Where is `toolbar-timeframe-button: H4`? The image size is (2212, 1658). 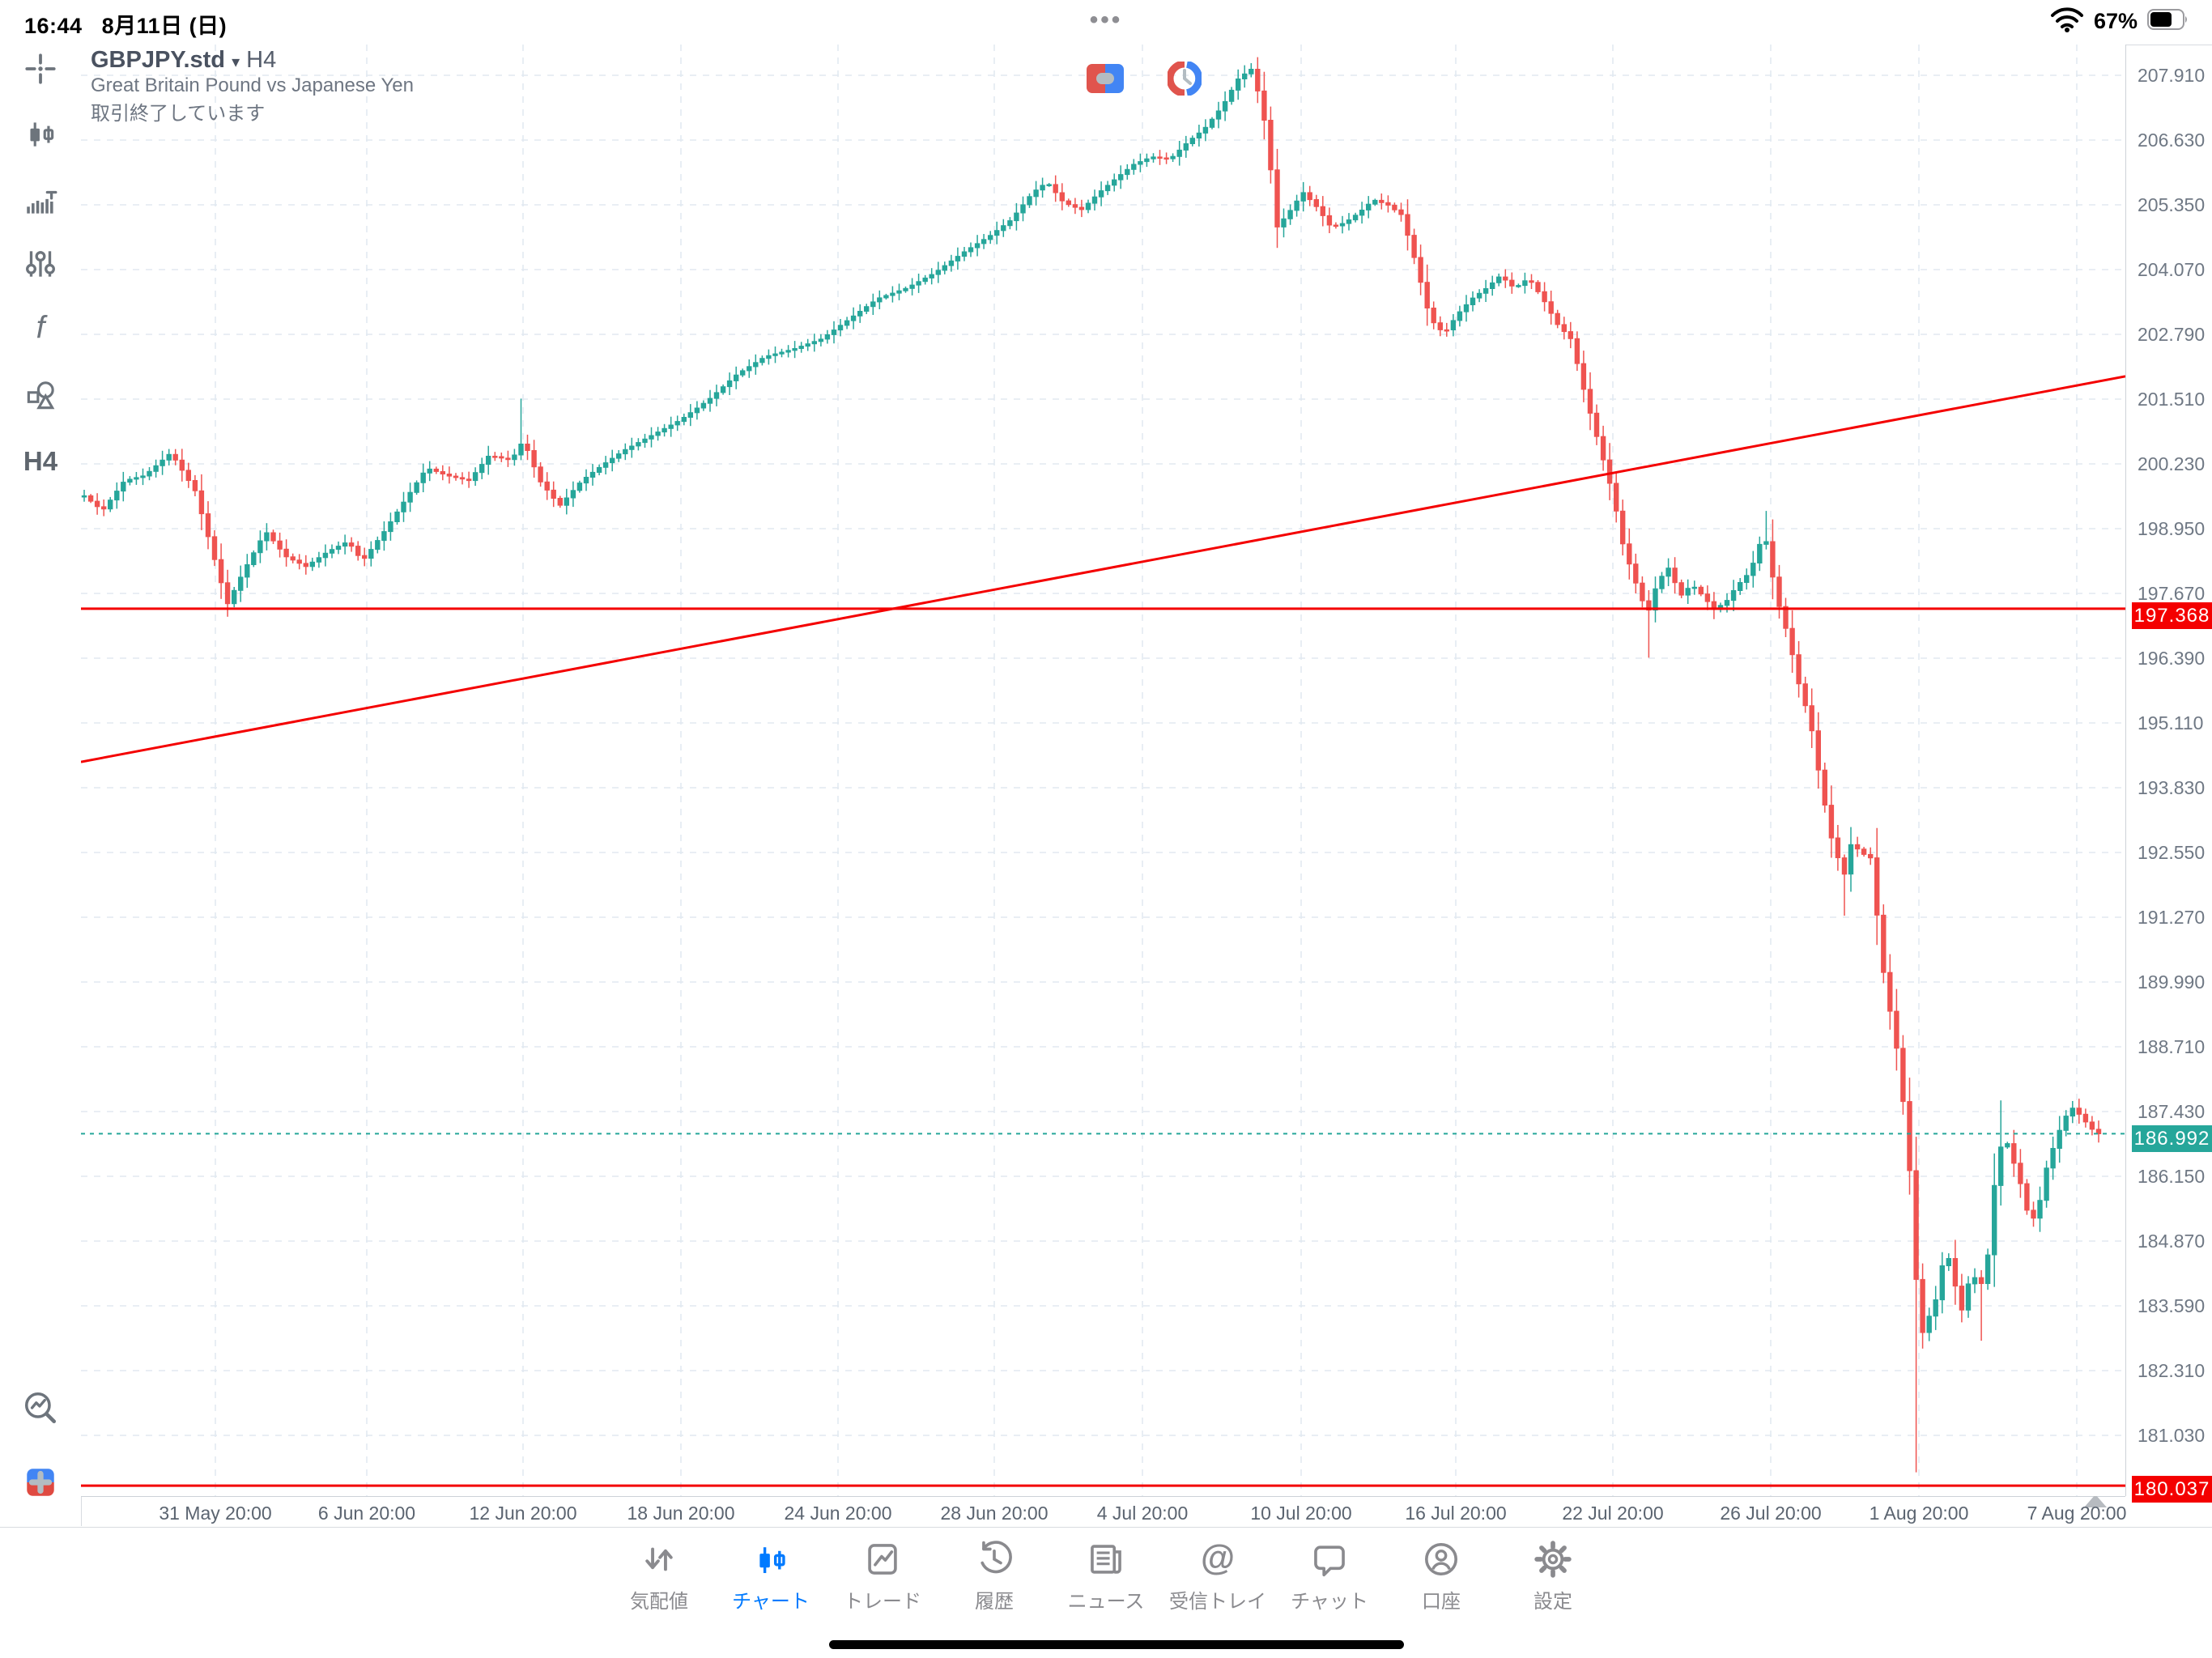 toolbar-timeframe-button: H4 is located at coordinates (41, 461).